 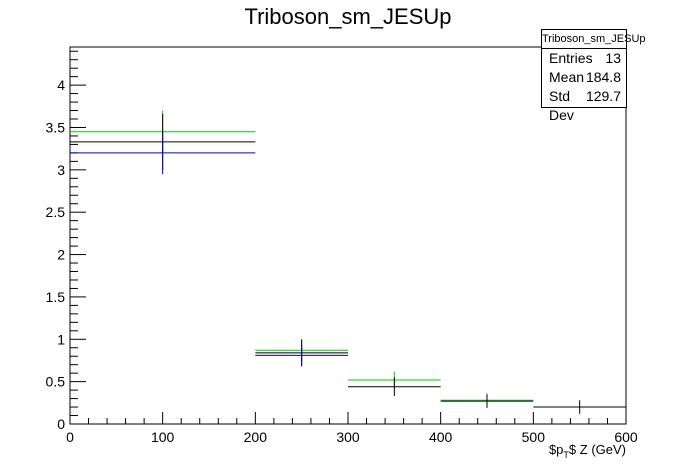 What do you see at coordinates (571, 58) in the screenshot?
I see `stats-label: Entries` at bounding box center [571, 58].